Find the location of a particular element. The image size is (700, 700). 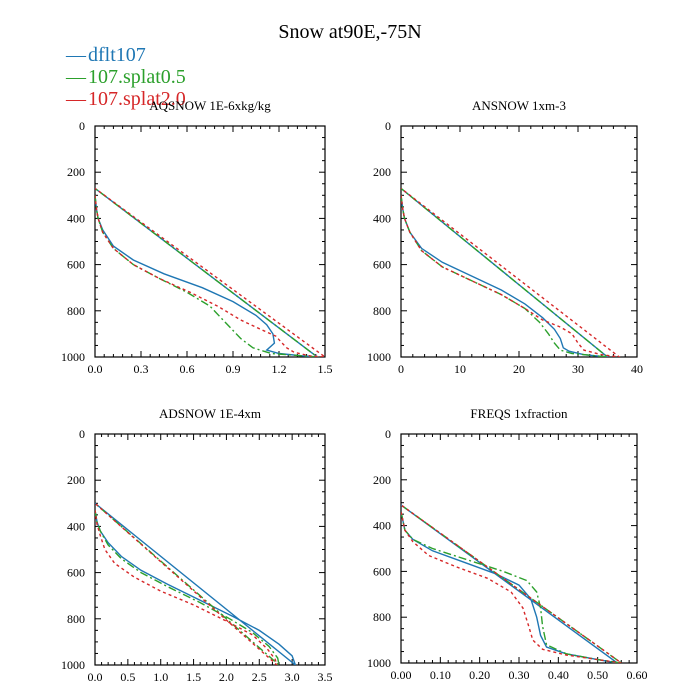

x-tick-label: 0 is located at coordinates (401, 369).